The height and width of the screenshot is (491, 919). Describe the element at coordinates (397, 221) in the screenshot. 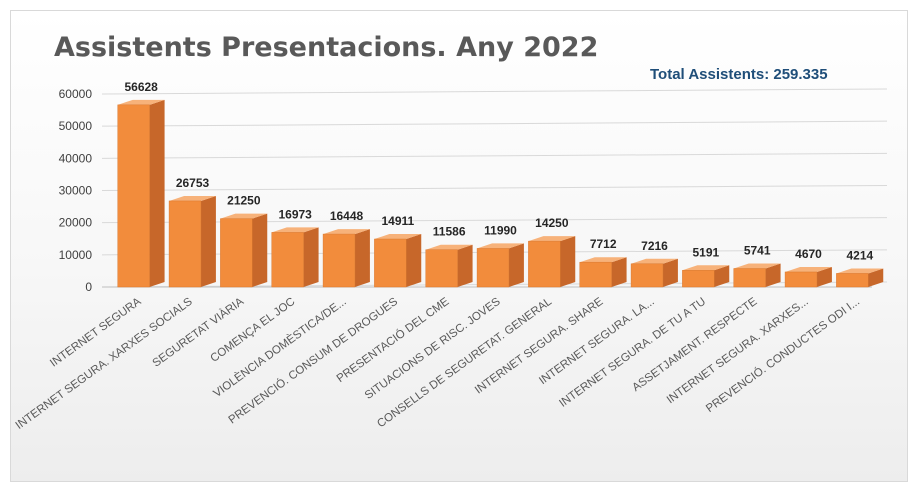

I see `data-label: 14911` at that location.